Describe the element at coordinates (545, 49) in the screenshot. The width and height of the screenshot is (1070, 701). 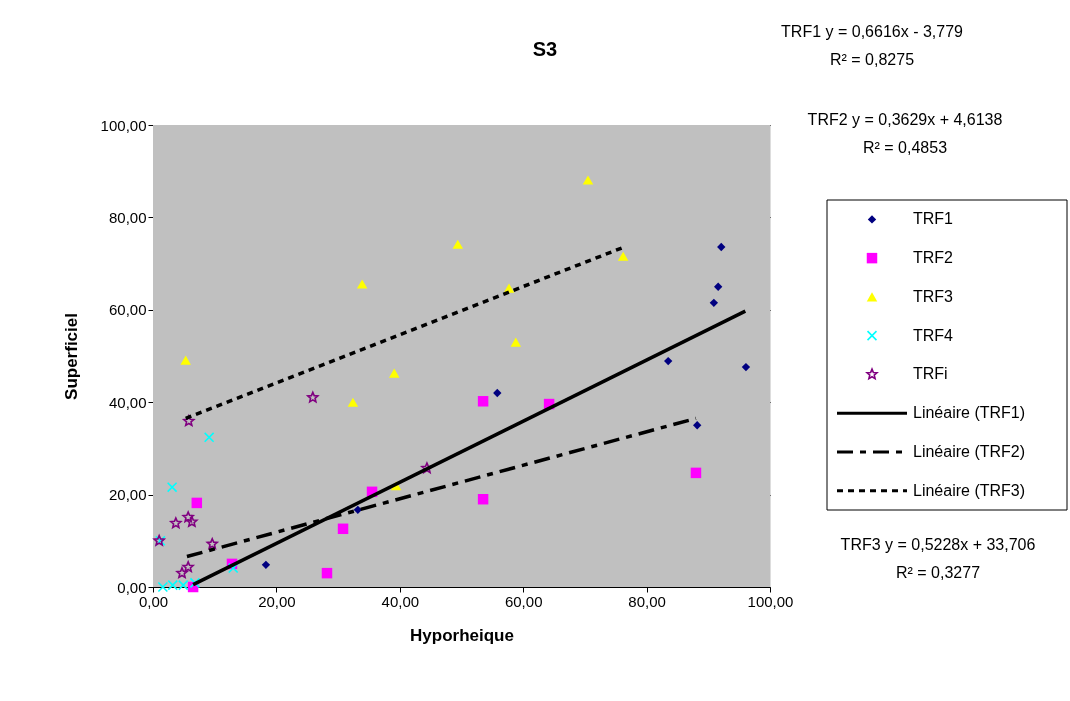
I see `chart-title: S3` at that location.